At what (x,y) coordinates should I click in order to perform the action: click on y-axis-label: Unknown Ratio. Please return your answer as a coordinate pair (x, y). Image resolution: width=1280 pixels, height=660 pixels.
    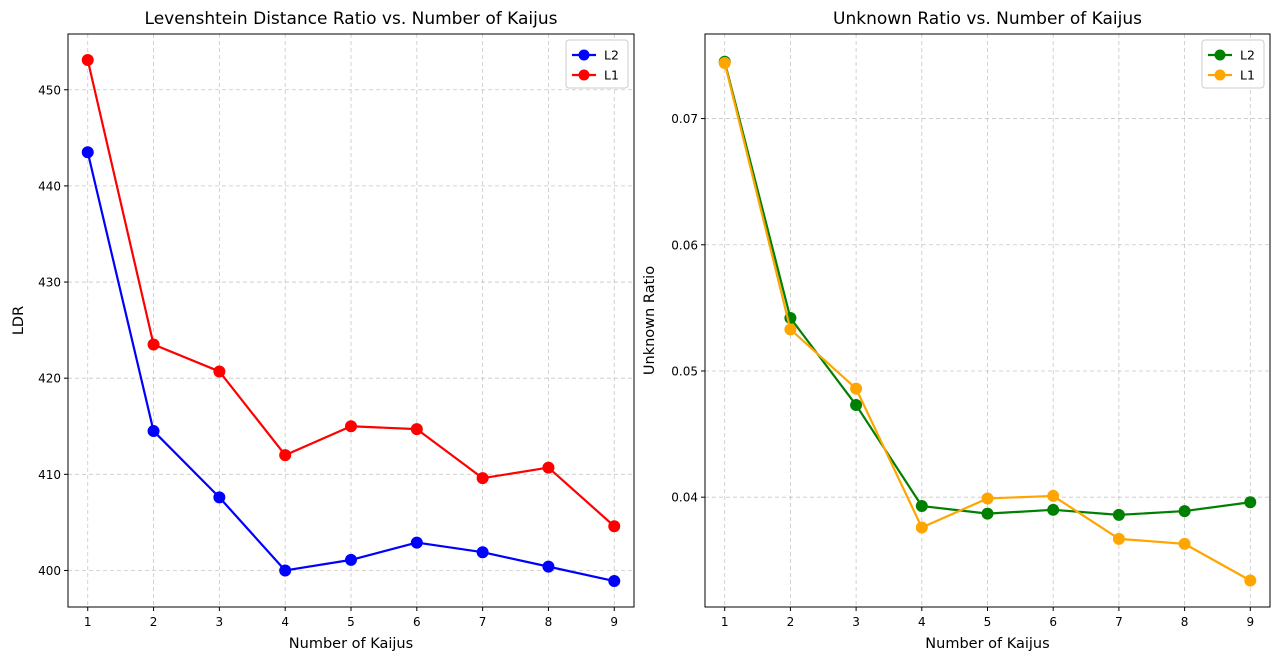
    Looking at the image, I should click on (650, 320).